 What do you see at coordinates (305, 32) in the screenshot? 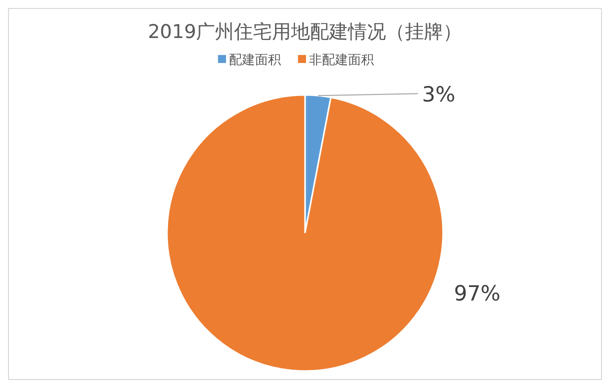
I see `chart-title: 2019广州住宅用地配建情况（挂牌）` at bounding box center [305, 32].